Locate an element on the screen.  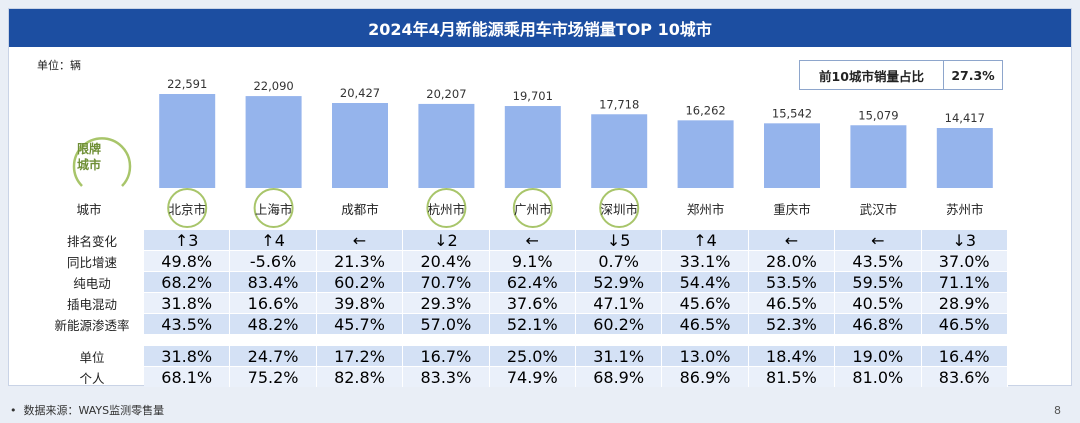
table-cell: 18.4% is located at coordinates (792, 356).